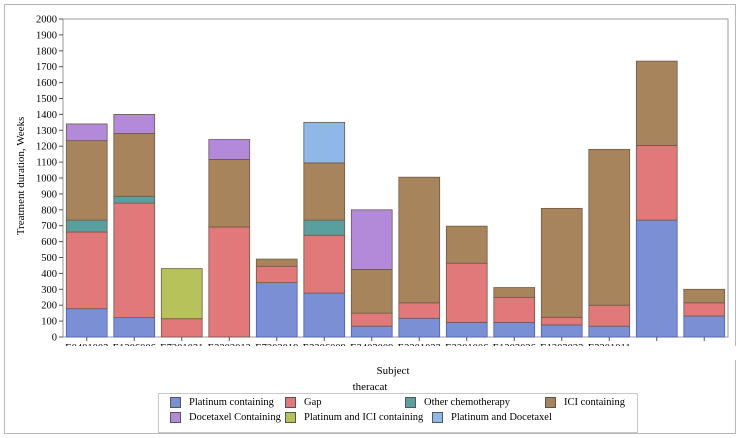 The image size is (740, 438). Describe the element at coordinates (235, 417) in the screenshot. I see `legend-label: Docetaxel Containing` at that location.